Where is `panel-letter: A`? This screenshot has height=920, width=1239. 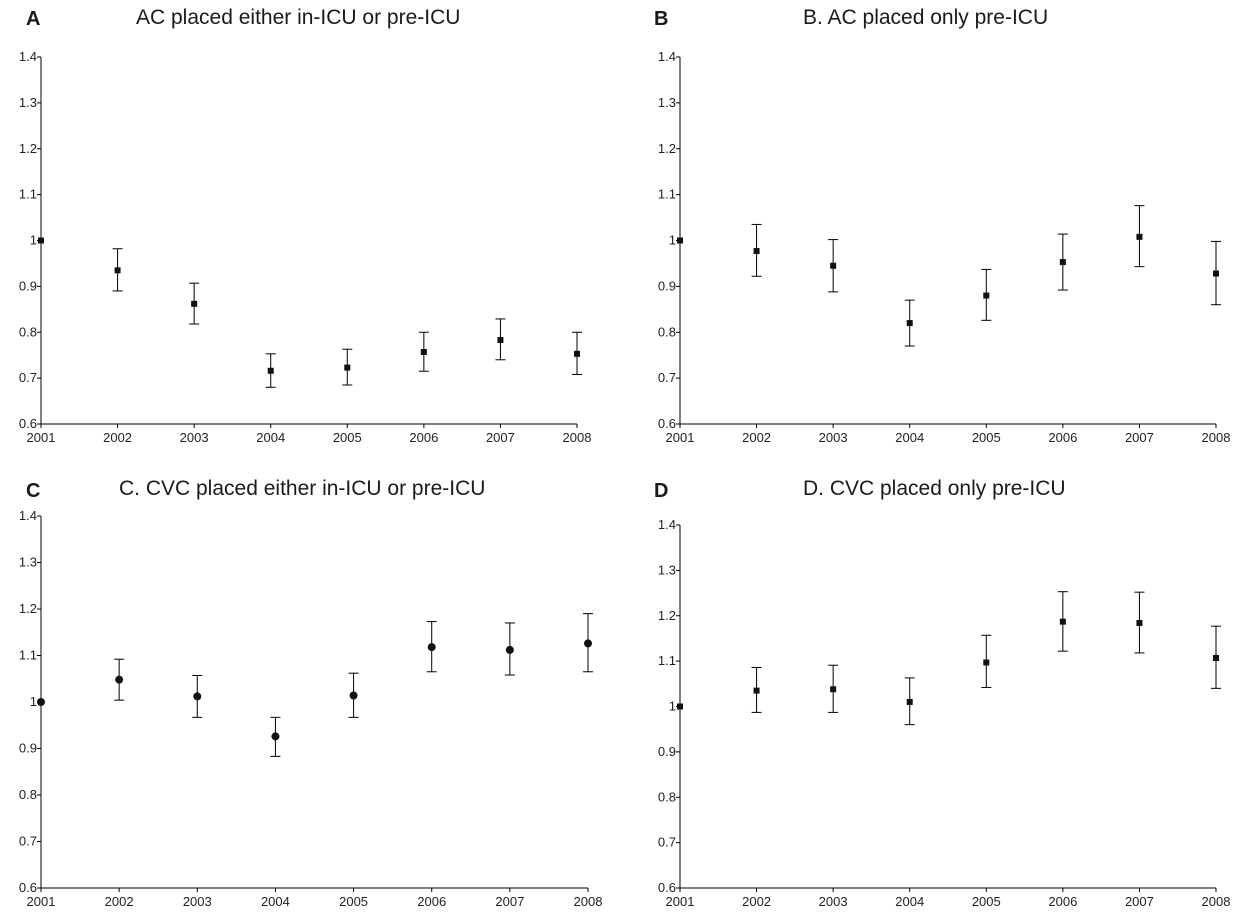
panel-letter: A is located at coordinates (33, 19).